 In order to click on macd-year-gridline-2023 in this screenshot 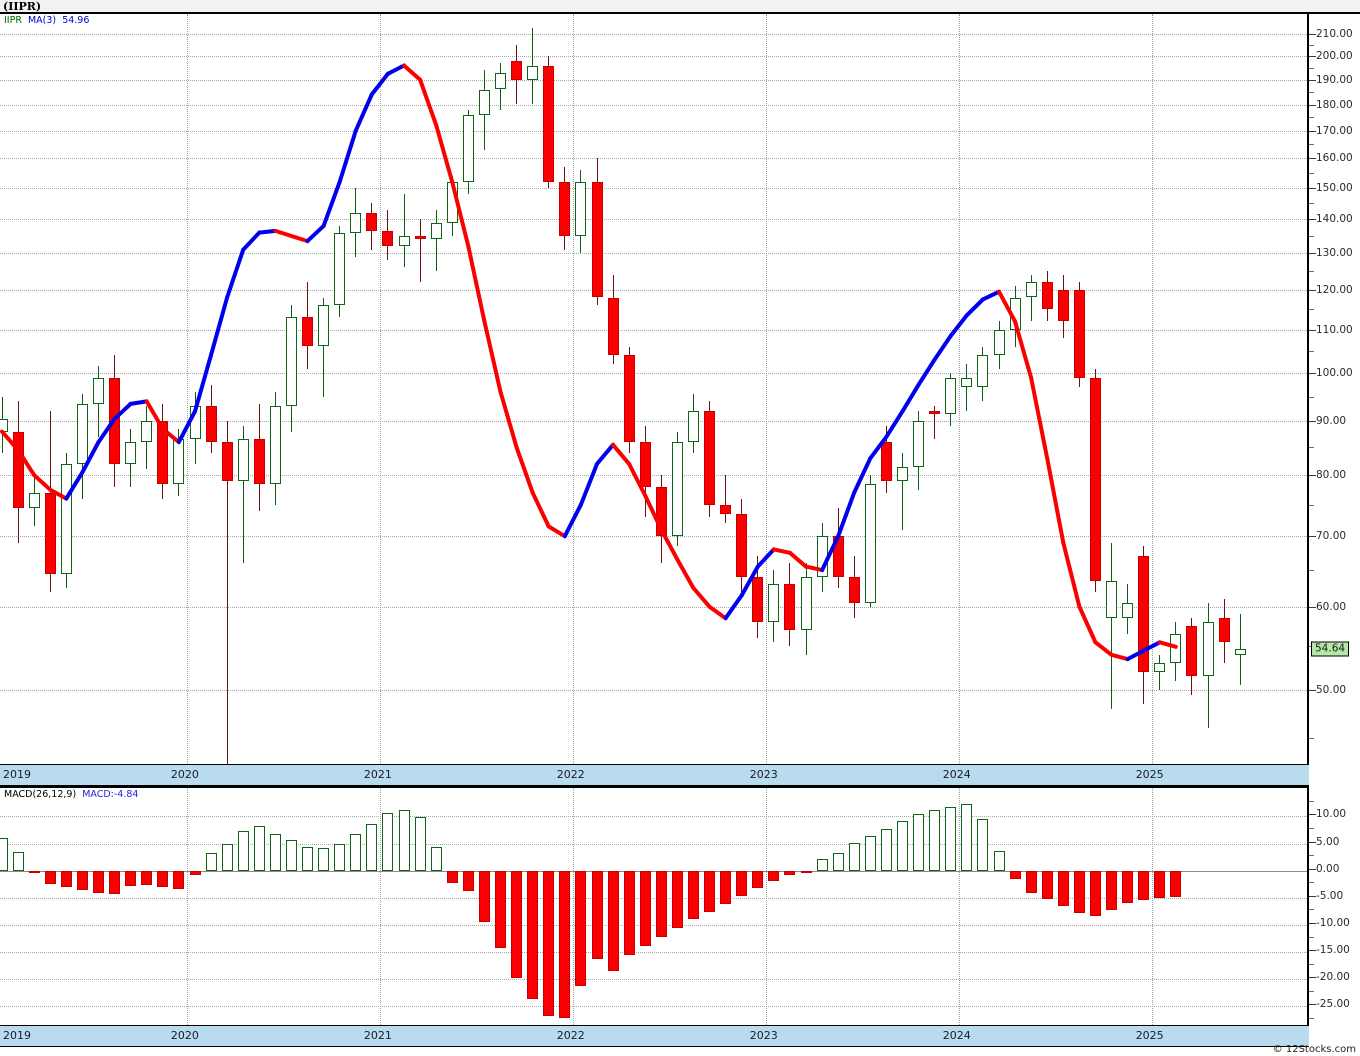, I will do `click(766, 906)`.